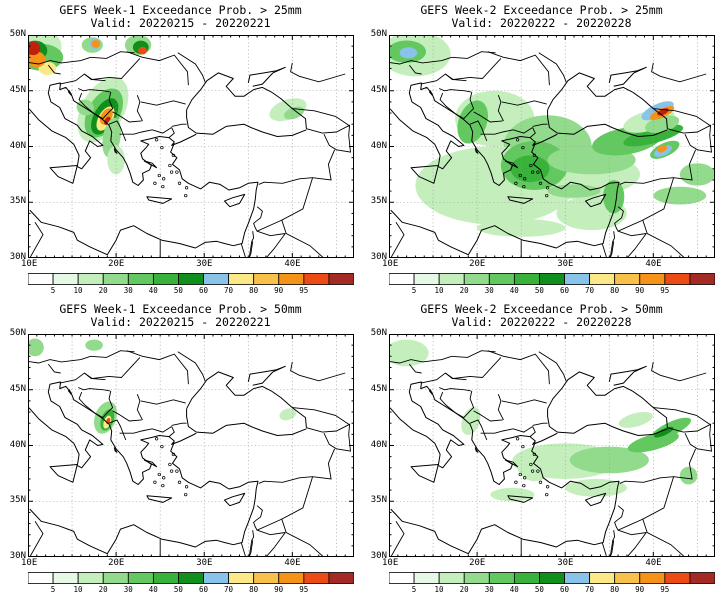 The image size is (722, 598). Describe the element at coordinates (640, 589) in the screenshot. I see `colorbar-label: 90` at that location.